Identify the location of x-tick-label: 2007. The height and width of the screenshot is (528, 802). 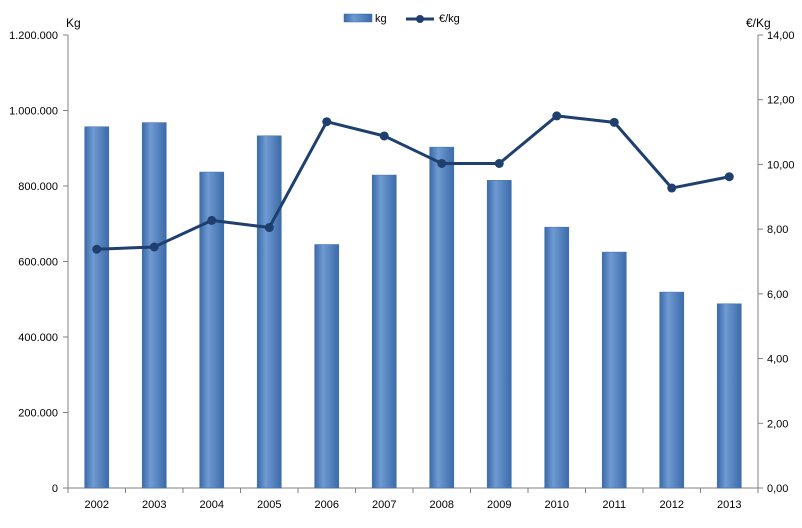
(384, 505).